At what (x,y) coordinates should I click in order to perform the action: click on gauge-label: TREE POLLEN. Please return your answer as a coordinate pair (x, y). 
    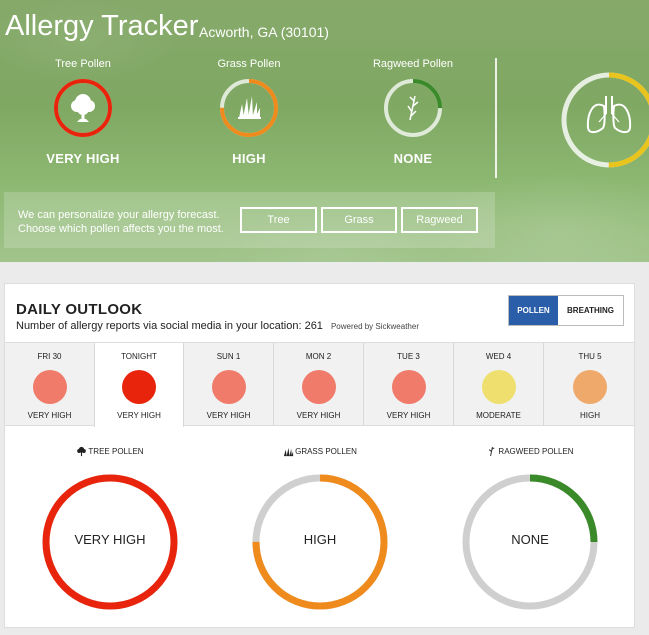
    Looking at the image, I should click on (110, 451).